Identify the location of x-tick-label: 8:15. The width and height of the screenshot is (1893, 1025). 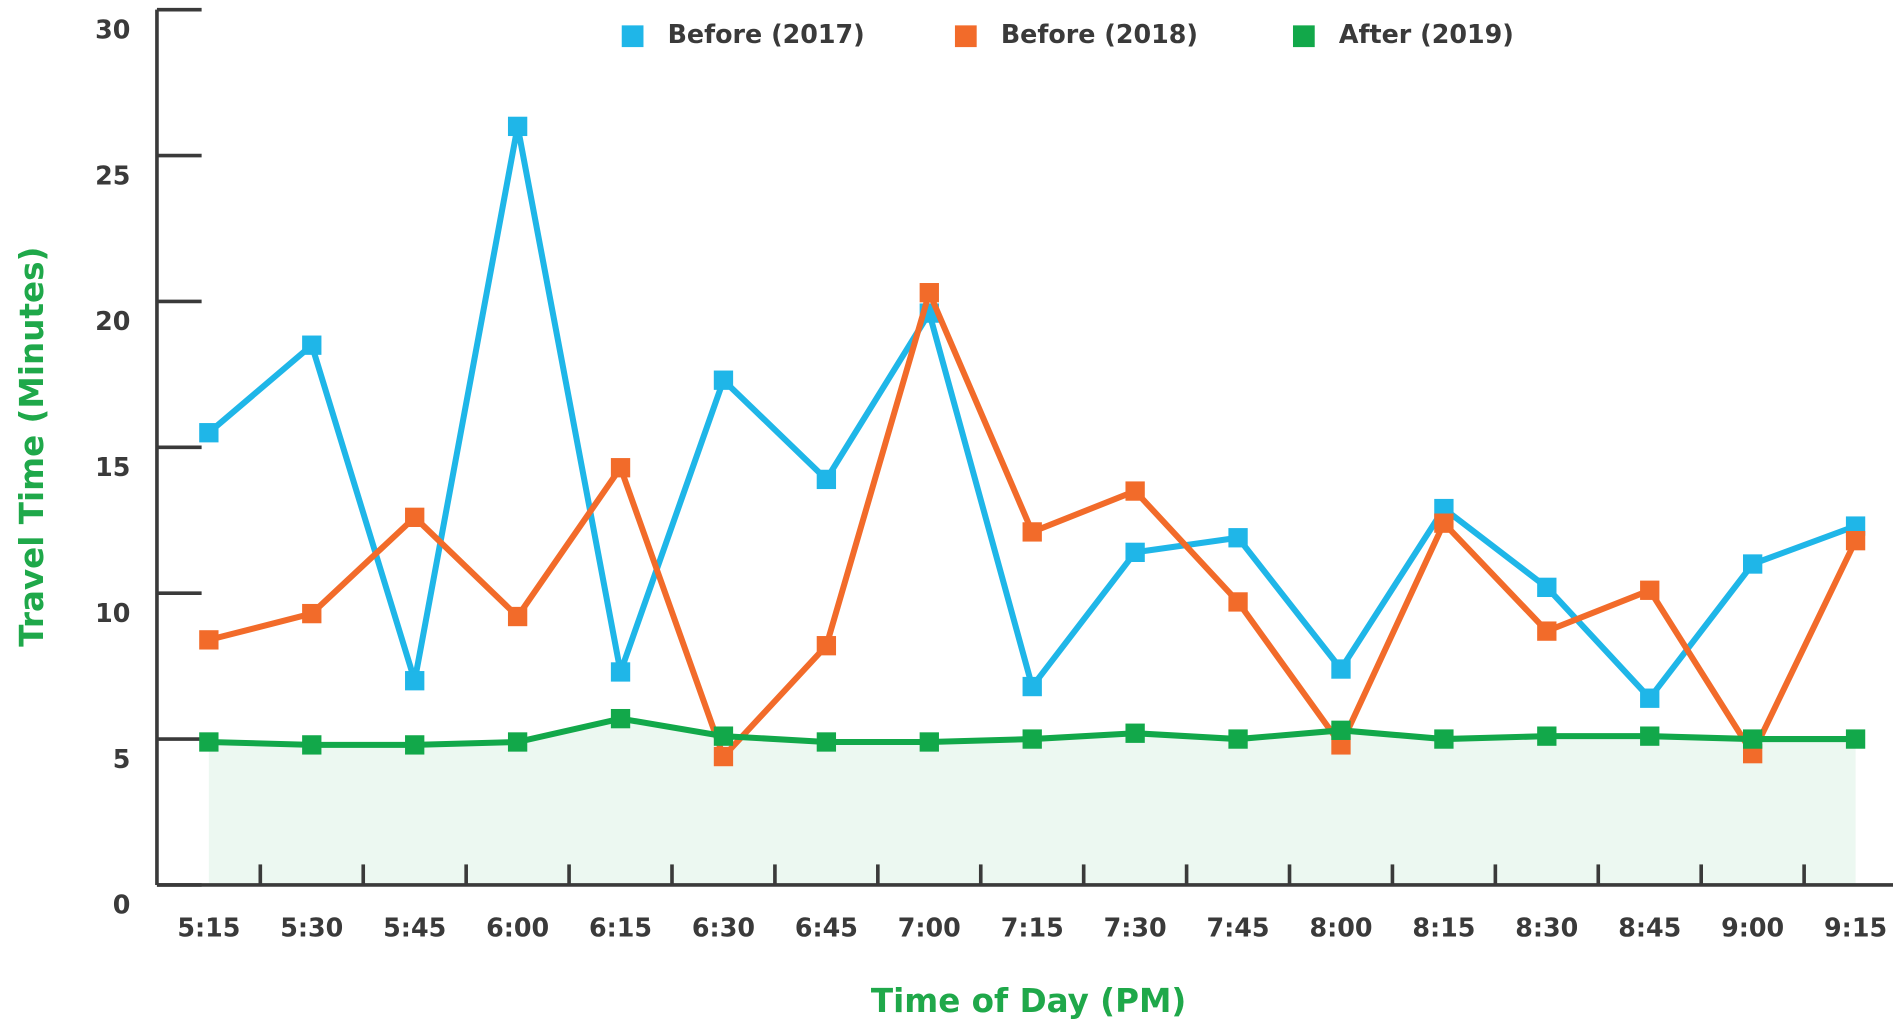
(1443, 928).